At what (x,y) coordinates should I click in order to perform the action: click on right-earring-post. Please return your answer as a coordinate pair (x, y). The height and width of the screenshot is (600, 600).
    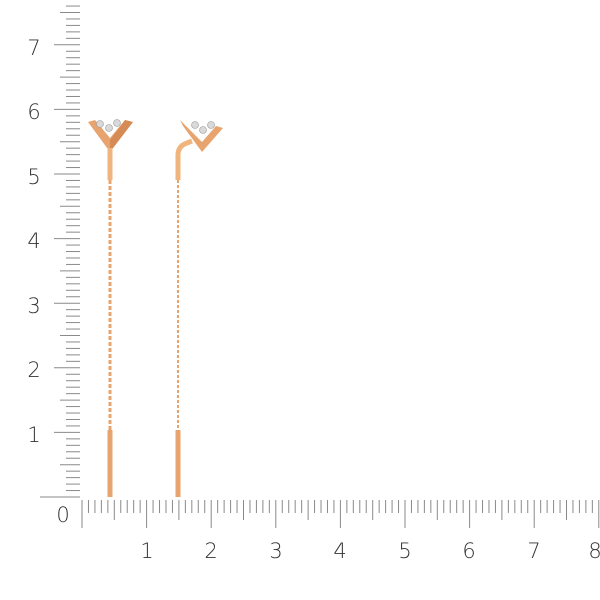
    Looking at the image, I should click on (184, 159).